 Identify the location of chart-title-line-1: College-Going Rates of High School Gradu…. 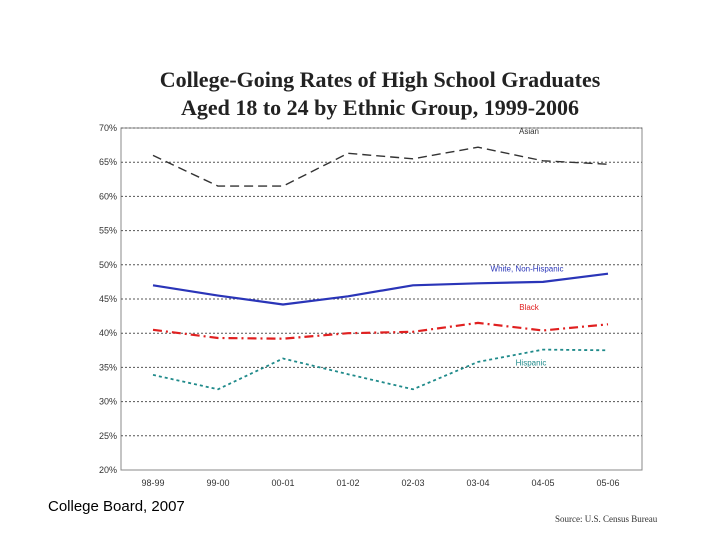
(380, 79).